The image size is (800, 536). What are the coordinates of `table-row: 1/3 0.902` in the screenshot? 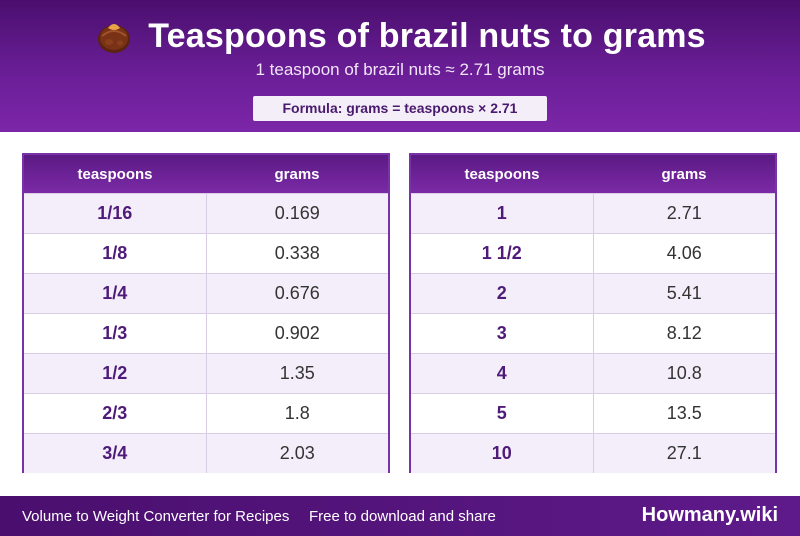 It's located at (206, 333).